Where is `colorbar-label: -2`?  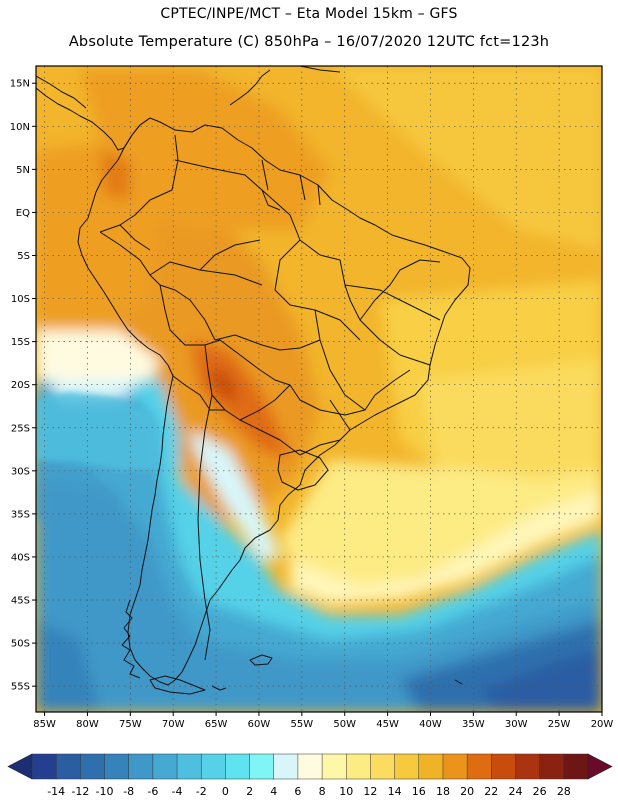 colorbar-label: -2 is located at coordinates (201, 791).